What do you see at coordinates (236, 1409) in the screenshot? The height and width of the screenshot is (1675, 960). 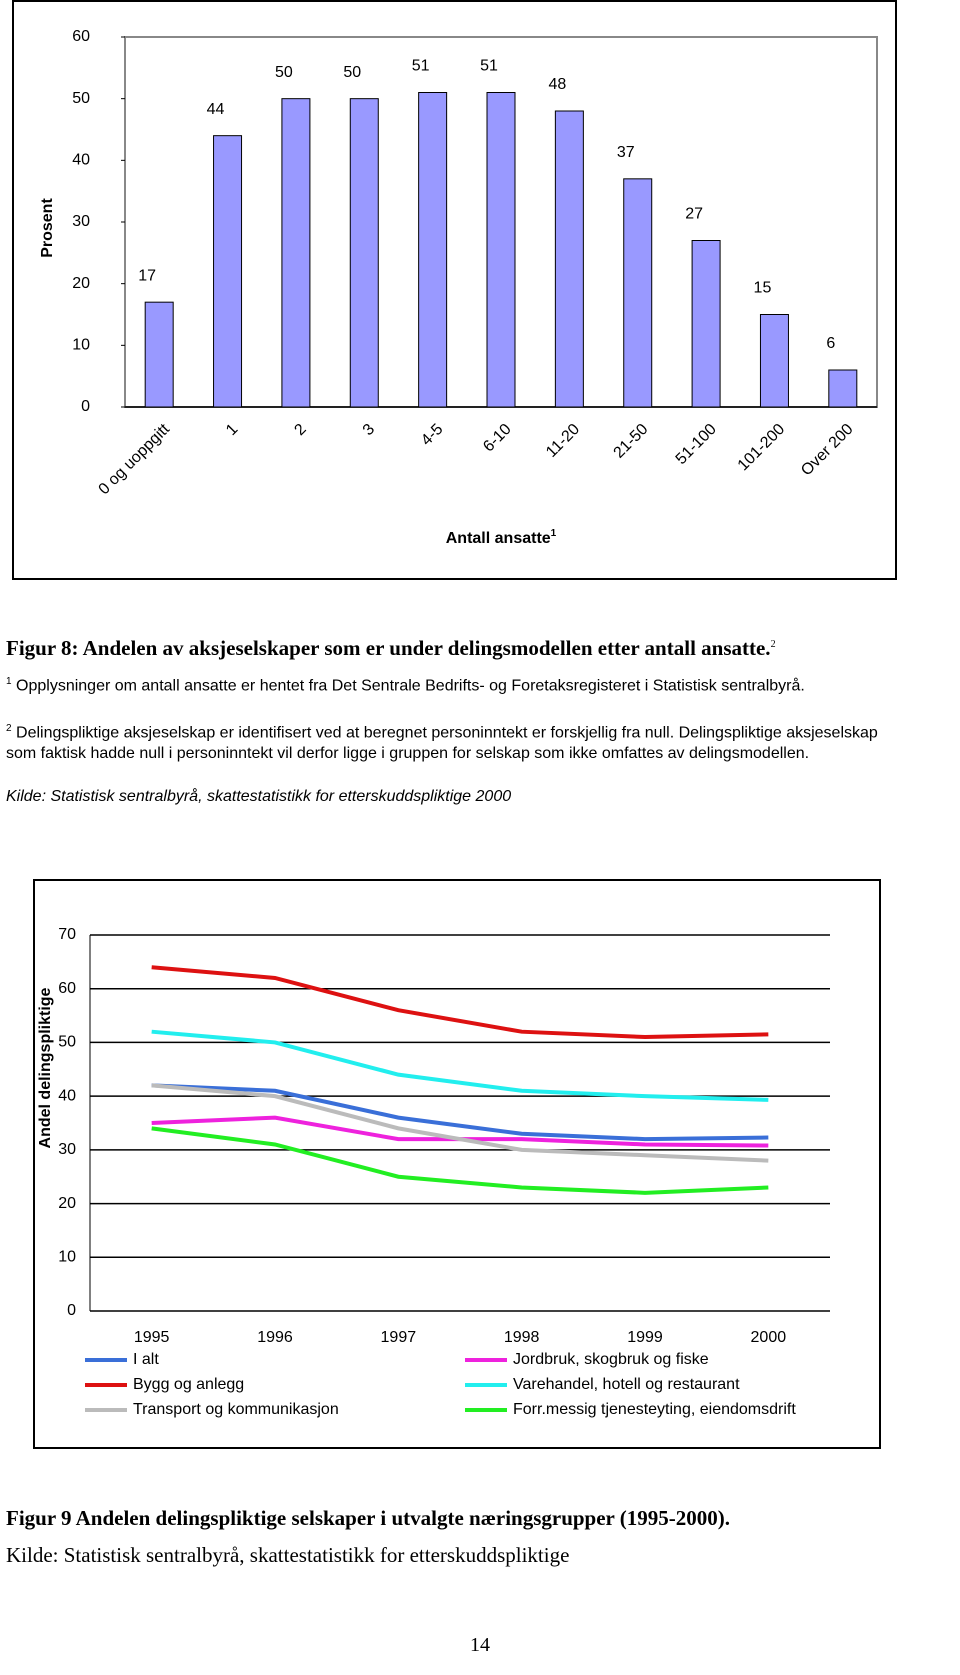 I see `legend-label: Transport og kommunikasjon` at bounding box center [236, 1409].